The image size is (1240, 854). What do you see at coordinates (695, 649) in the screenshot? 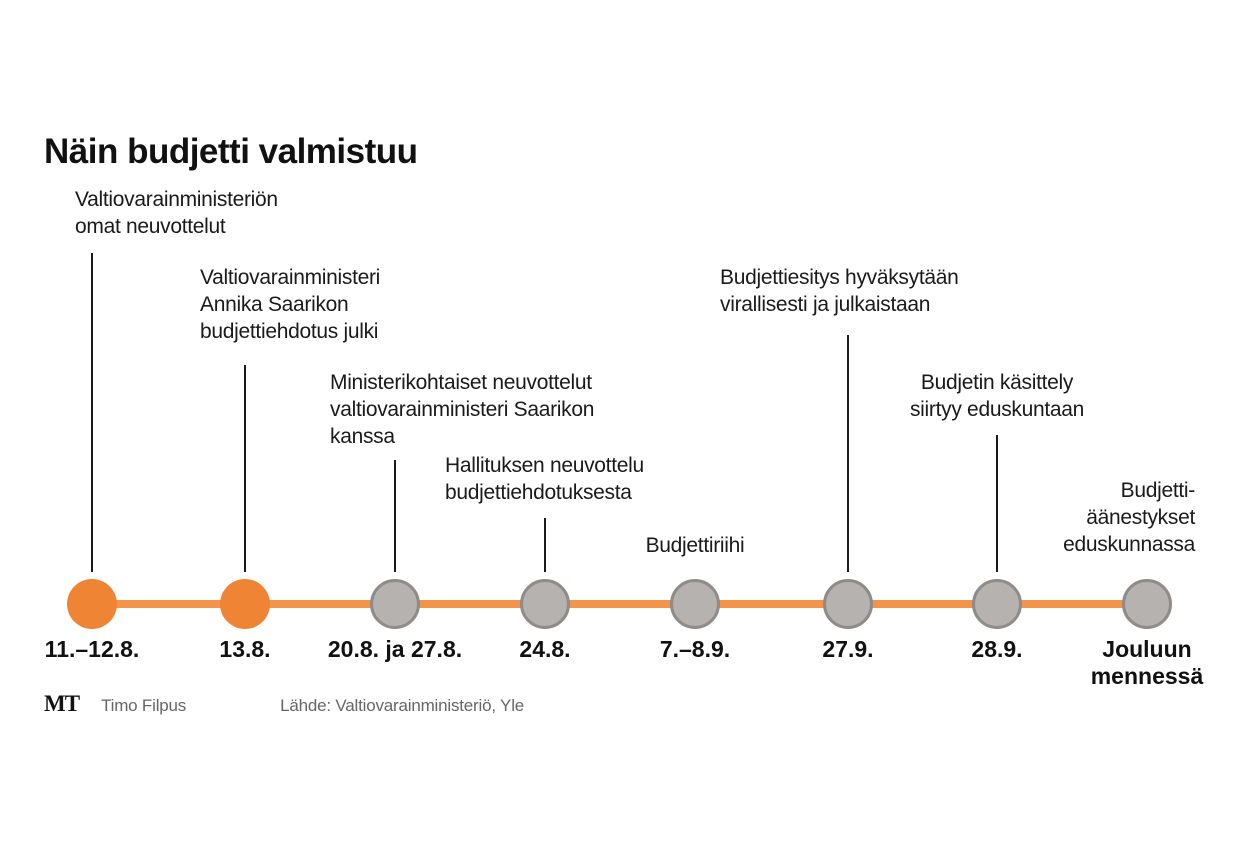
I see `event-date: 7.–8.9.` at bounding box center [695, 649].